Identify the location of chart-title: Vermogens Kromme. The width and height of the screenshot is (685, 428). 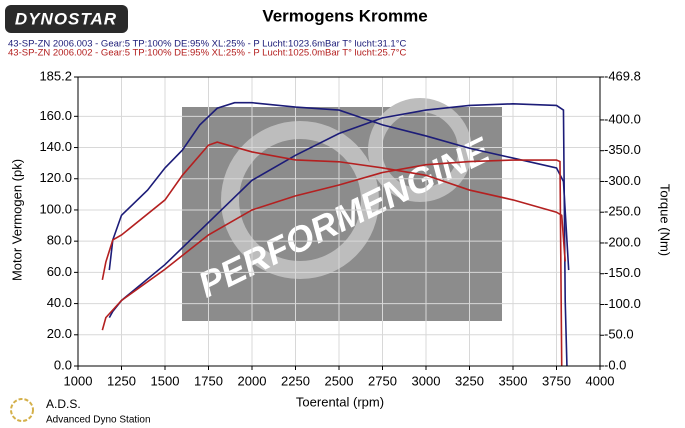
(344, 15).